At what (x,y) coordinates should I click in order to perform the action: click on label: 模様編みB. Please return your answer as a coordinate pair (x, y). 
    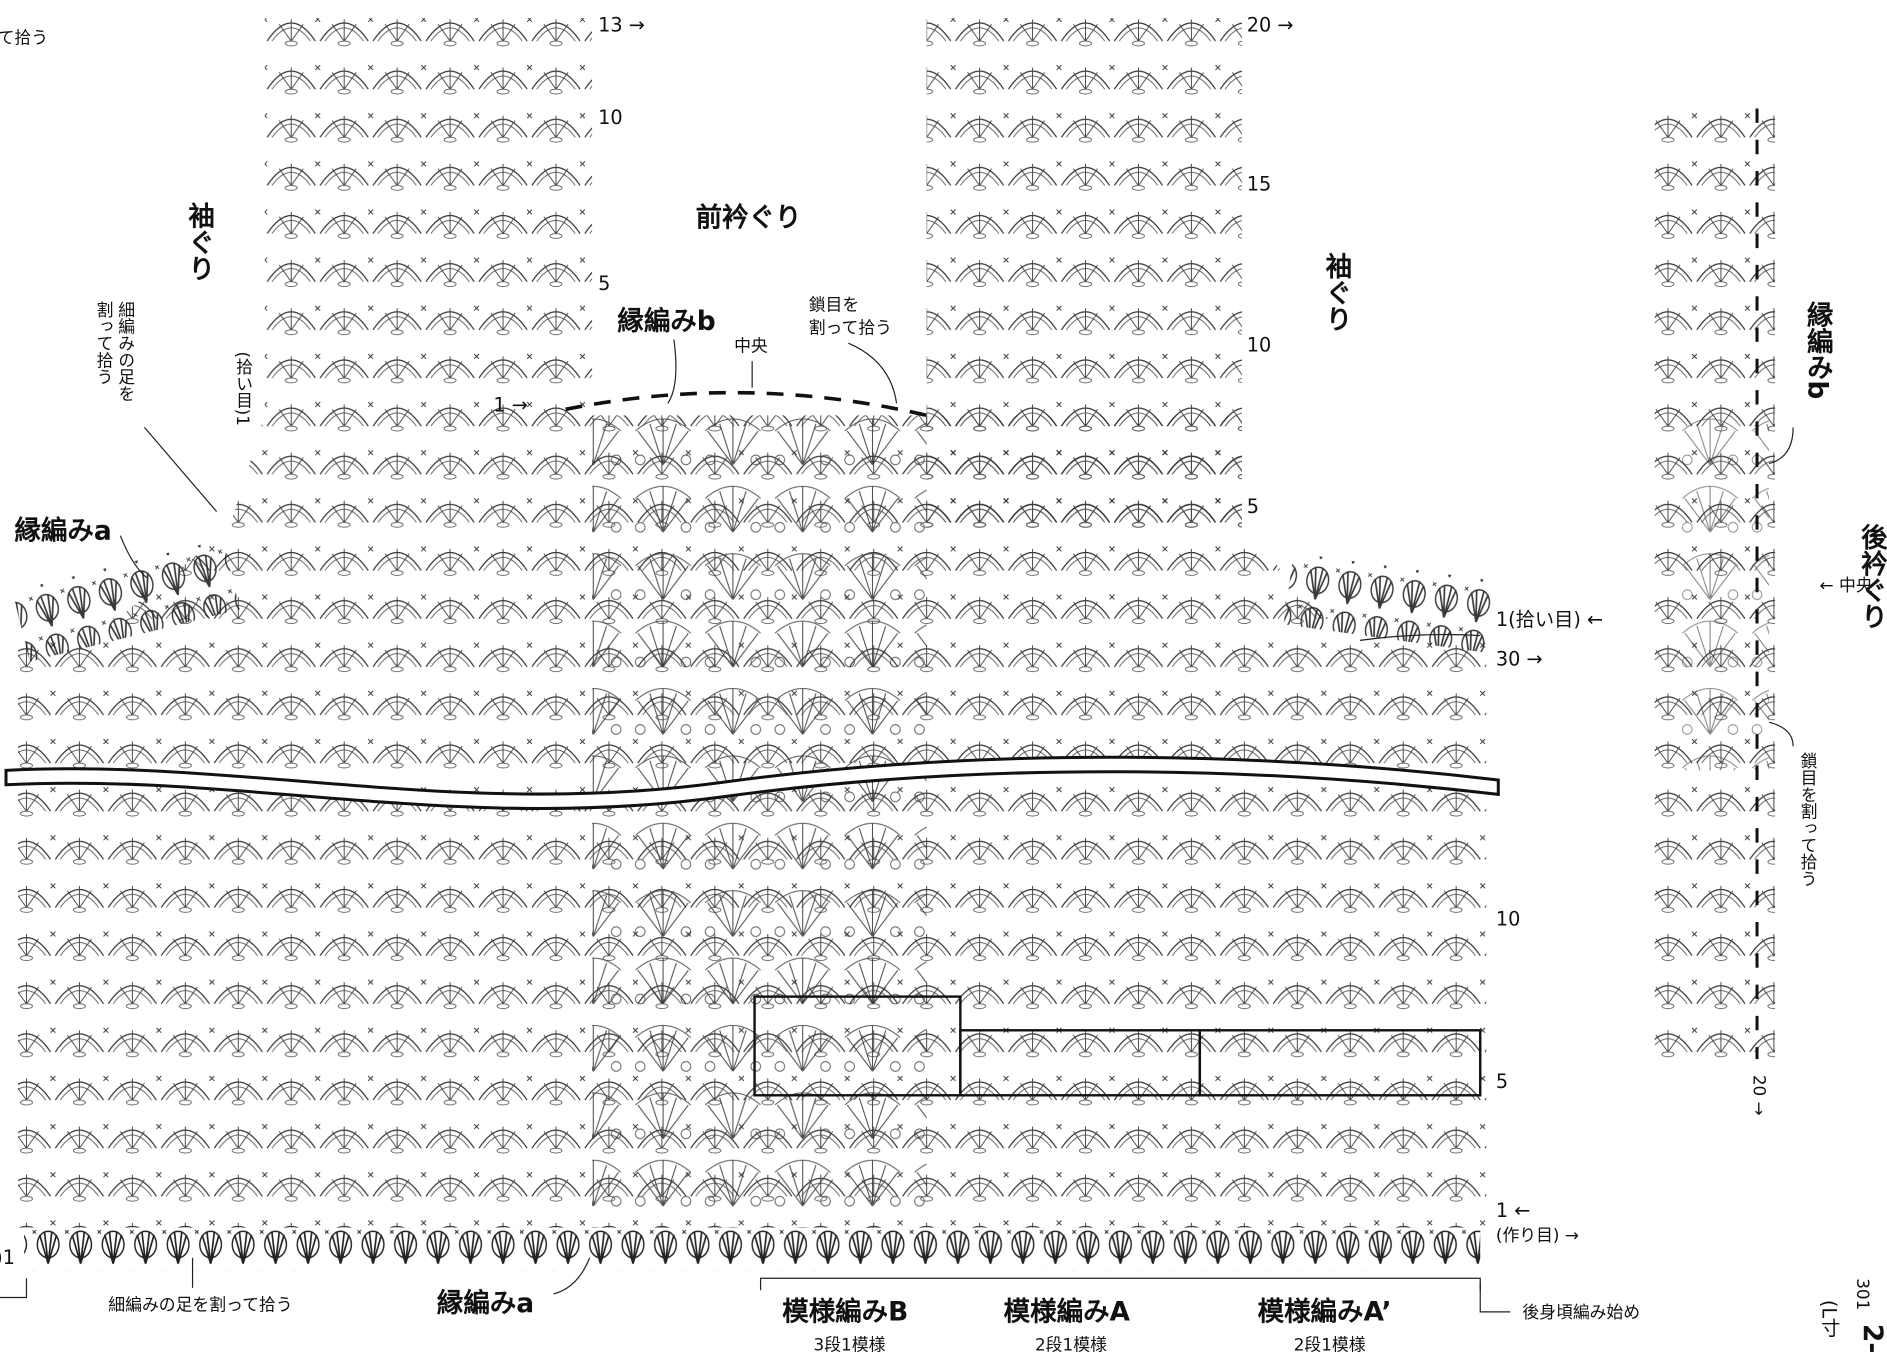
    Looking at the image, I should click on (845, 1311).